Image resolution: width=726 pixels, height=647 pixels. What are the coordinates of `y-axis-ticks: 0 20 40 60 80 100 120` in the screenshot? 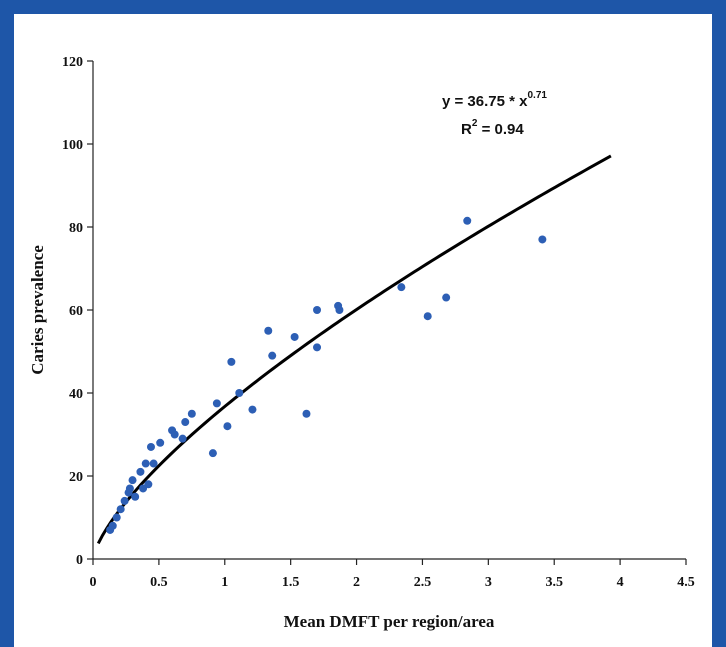 It's located at (77, 311).